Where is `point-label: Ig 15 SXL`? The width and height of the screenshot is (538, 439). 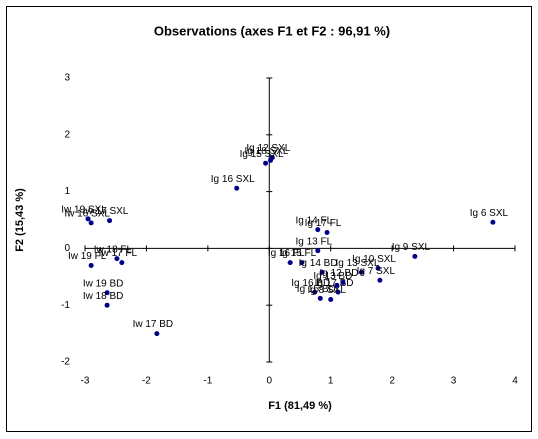 point-label: Ig 15 SXL is located at coordinates (262, 154).